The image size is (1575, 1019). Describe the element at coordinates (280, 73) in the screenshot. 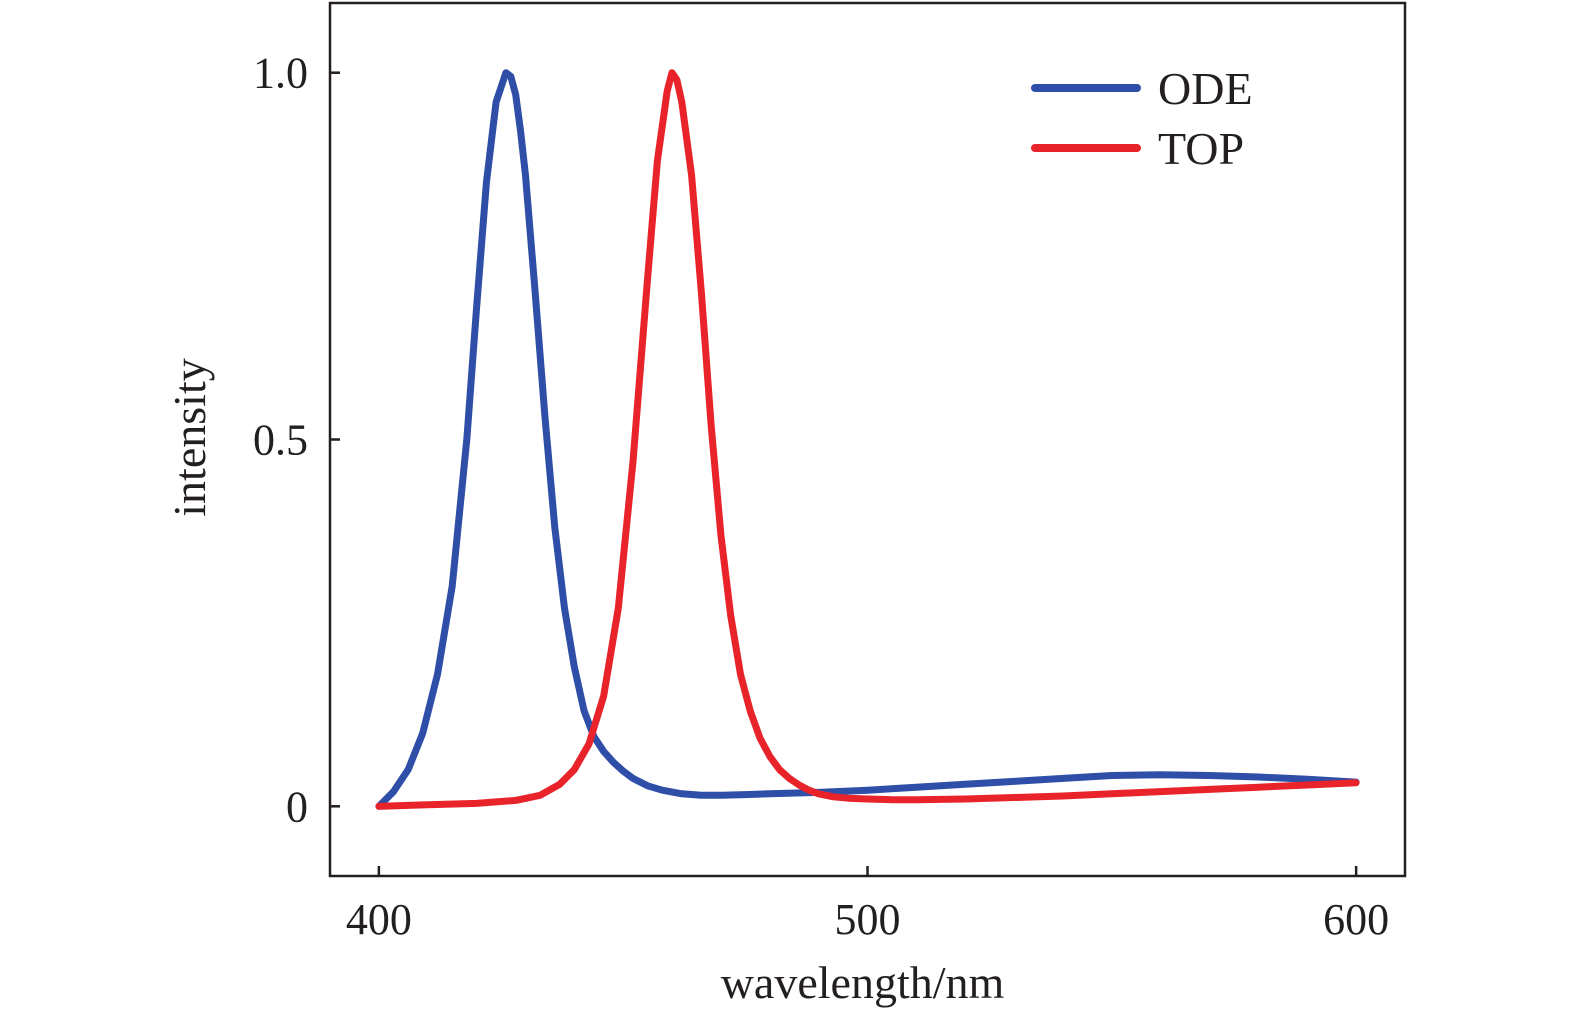

I see `y-tick-label: 1.0` at that location.